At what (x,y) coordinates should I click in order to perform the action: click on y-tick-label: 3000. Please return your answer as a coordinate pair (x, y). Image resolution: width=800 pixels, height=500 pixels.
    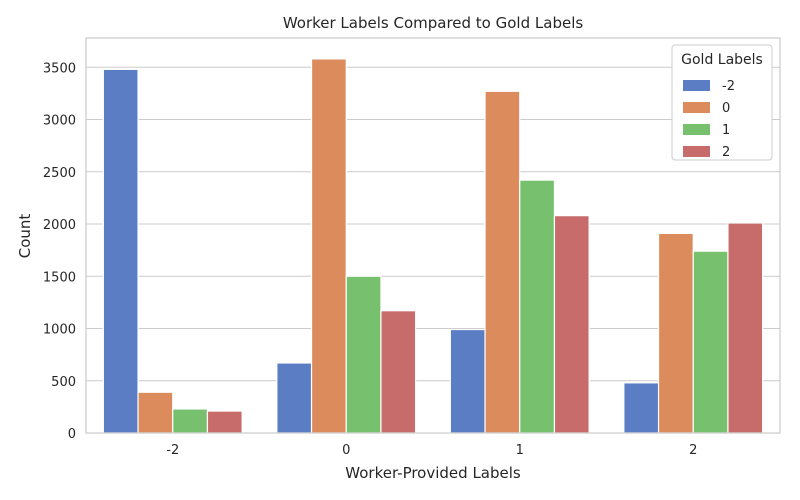
    Looking at the image, I should click on (59, 121).